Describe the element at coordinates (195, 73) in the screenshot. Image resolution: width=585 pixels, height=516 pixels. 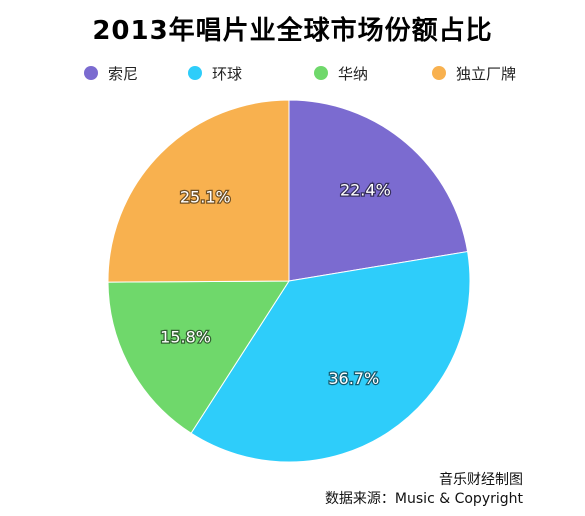
I see `legend-swatch-universal` at that location.